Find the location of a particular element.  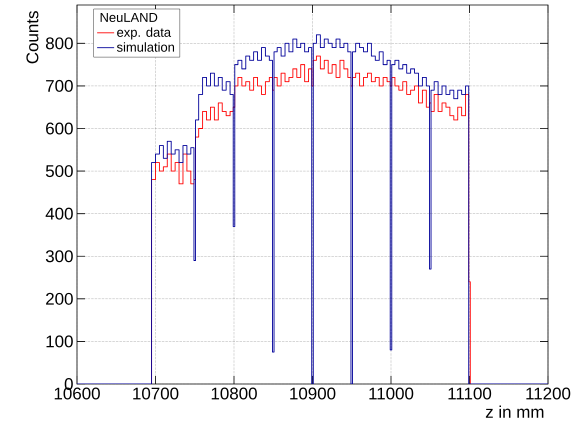

y-tick-label: 500 is located at coordinates (59, 171).